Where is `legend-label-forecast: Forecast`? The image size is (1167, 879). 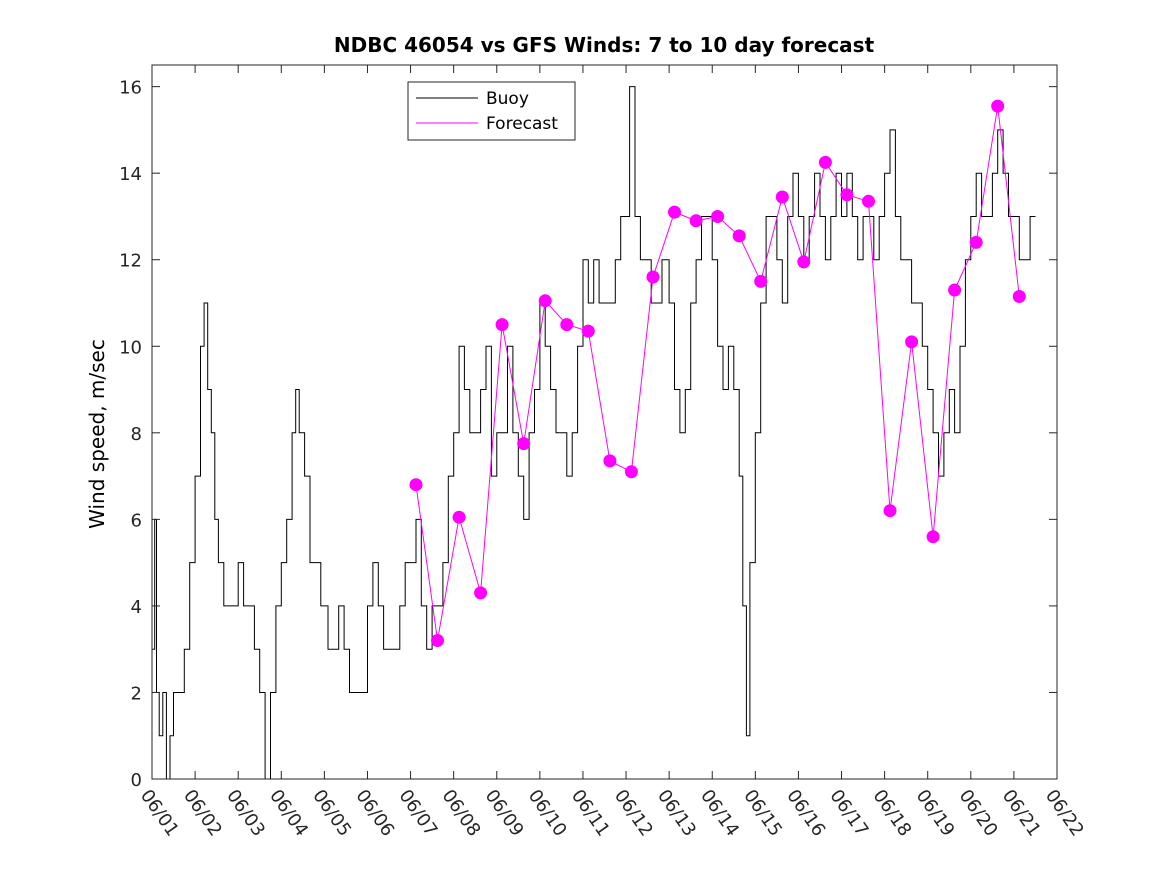
legend-label-forecast: Forecast is located at coordinates (522, 124).